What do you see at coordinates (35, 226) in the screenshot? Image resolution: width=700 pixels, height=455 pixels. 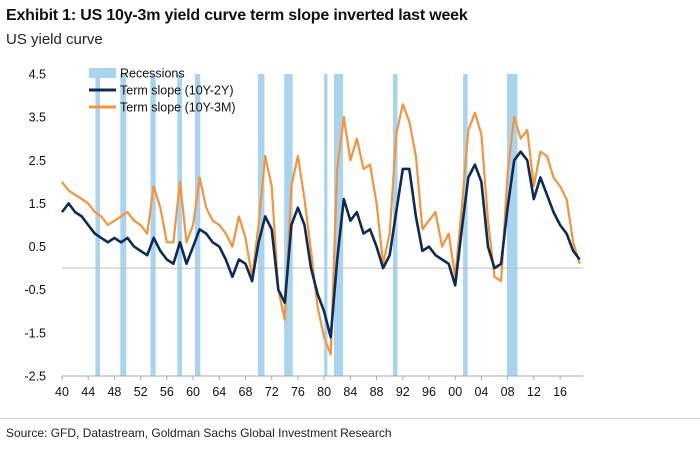 I see `y-axis: 4.5 3.5 2.5 1.5 0.5 -0.5 -1.5 -2.5` at bounding box center [35, 226].